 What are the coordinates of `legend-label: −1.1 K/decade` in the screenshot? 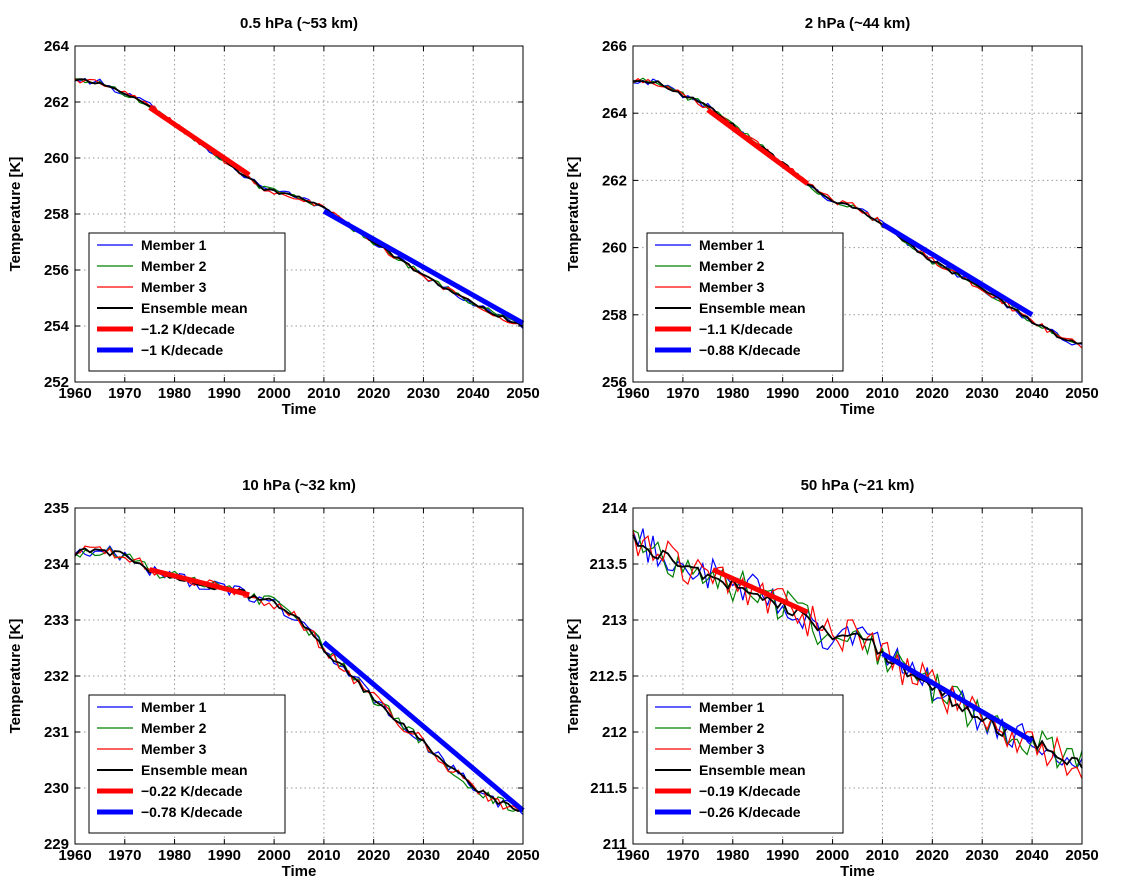 It's located at (746, 329).